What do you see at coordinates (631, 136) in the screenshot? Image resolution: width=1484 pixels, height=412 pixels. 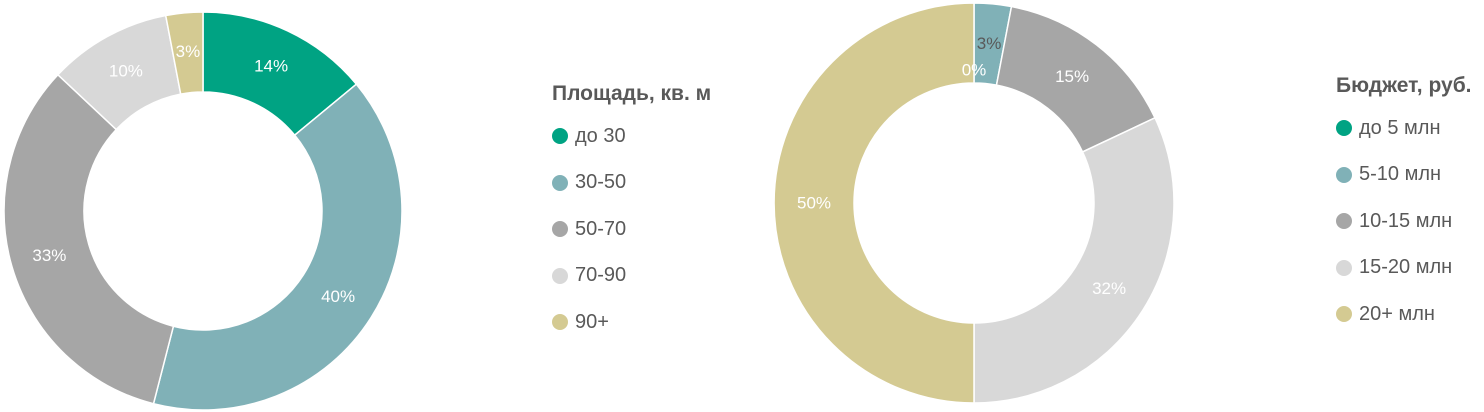 I see `legend-item-area-30: до 30` at bounding box center [631, 136].